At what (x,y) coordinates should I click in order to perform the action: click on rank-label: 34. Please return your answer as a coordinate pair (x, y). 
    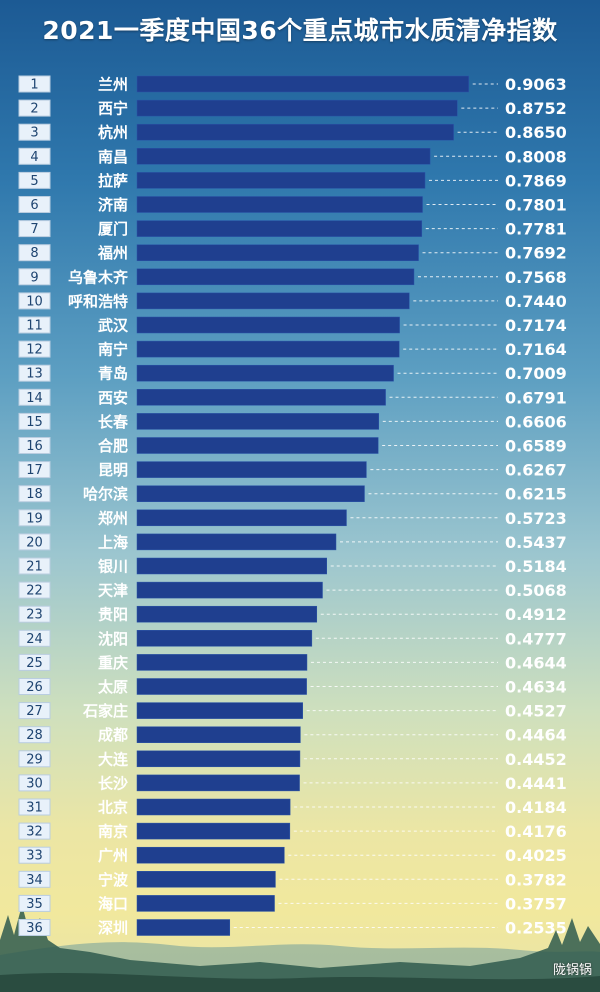
    Looking at the image, I should click on (34, 880).